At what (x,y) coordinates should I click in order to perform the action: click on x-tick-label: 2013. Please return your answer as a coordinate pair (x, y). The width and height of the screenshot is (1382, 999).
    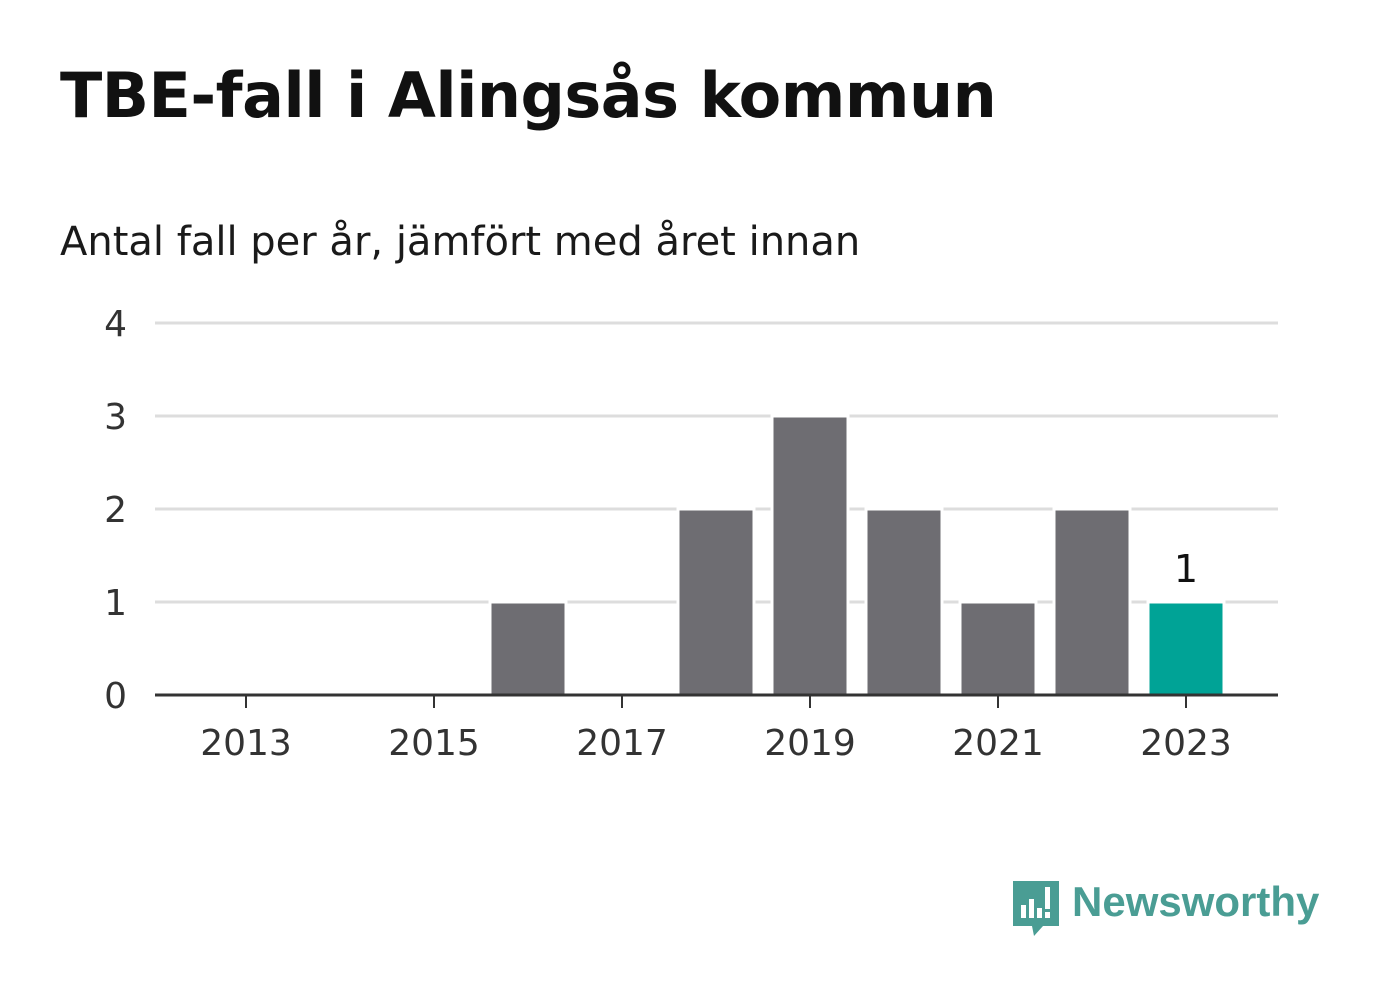
    Looking at the image, I should click on (246, 743).